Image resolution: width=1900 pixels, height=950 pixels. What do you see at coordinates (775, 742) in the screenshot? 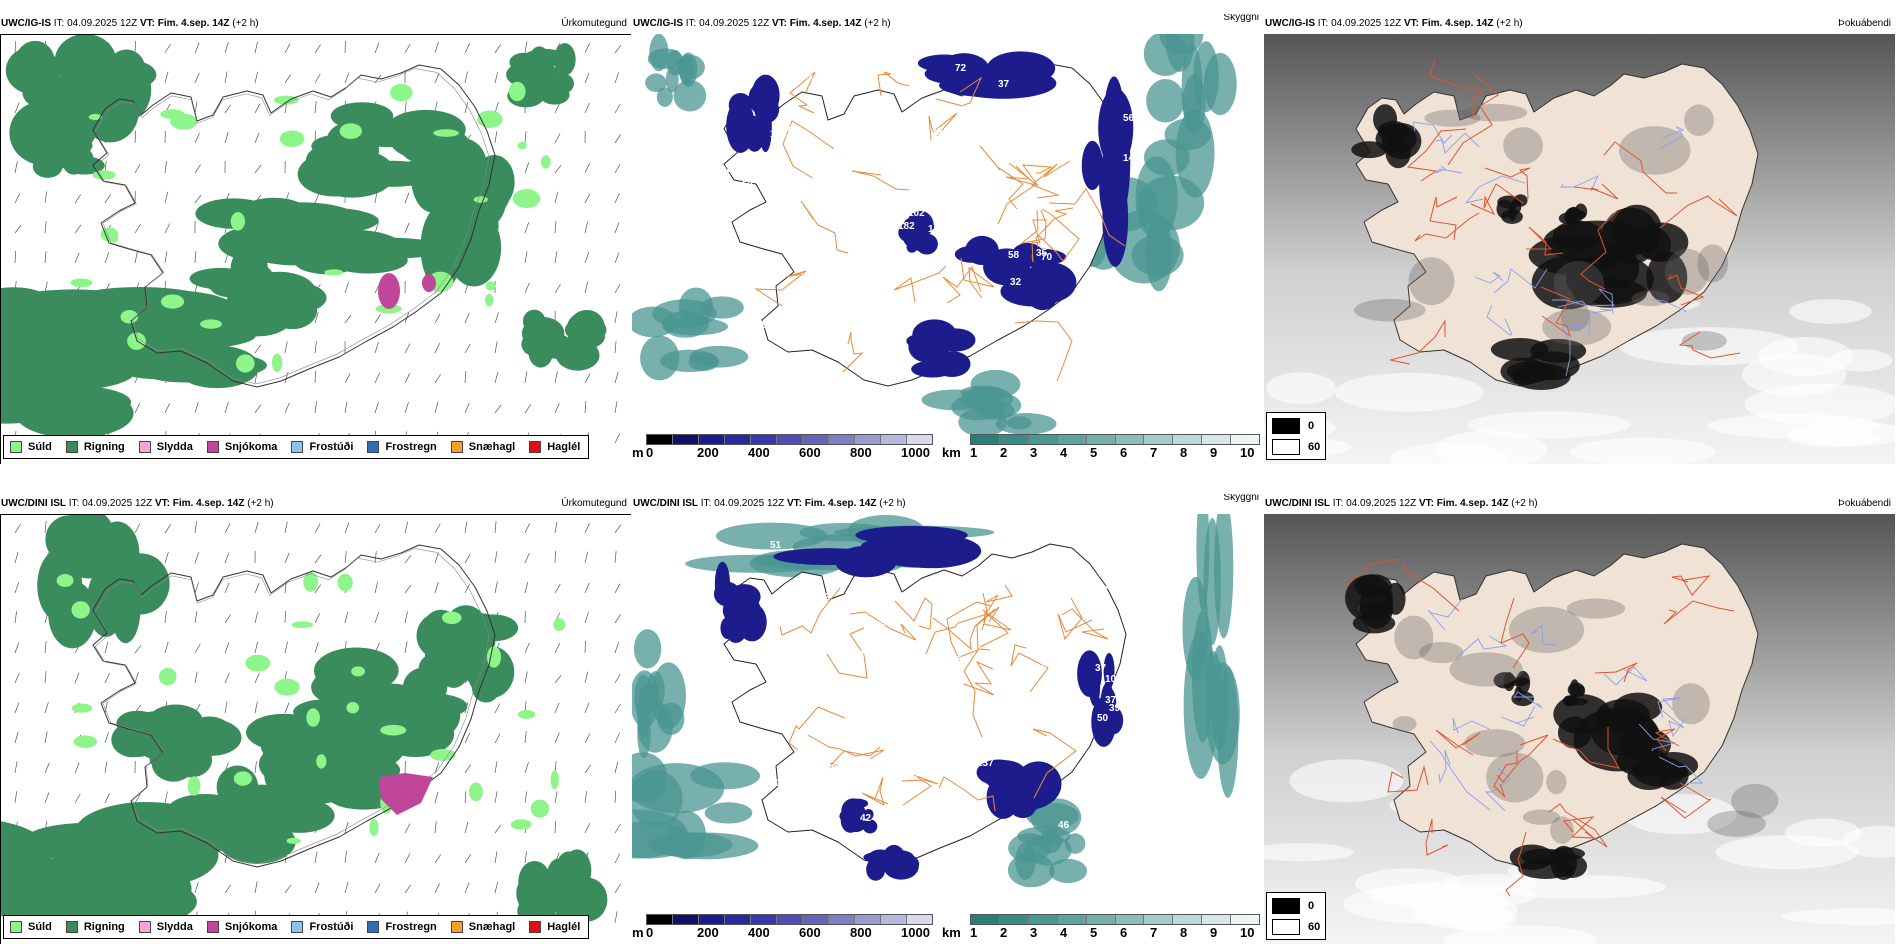
I see `ceiling-value: 82` at bounding box center [775, 742].